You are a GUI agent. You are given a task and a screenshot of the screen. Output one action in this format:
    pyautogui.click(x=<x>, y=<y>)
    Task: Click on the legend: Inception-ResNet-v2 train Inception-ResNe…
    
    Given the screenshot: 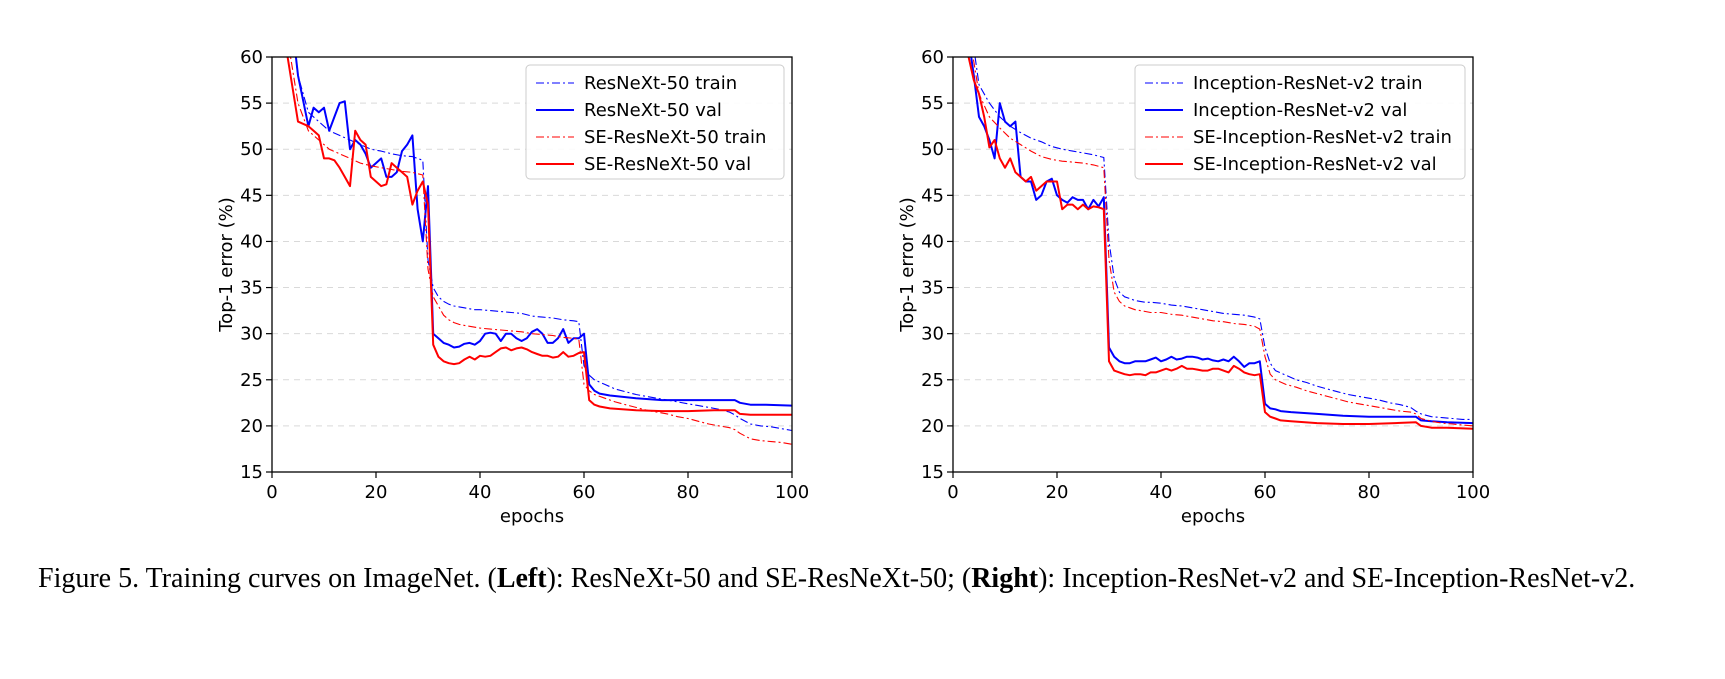 What is the action you would take?
    pyautogui.click(x=1300, y=122)
    